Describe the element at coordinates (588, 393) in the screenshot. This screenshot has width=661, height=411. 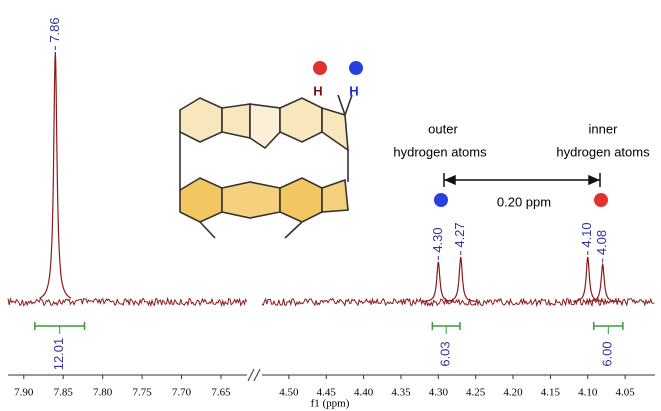
I see `x-tick-label: 4.10` at that location.